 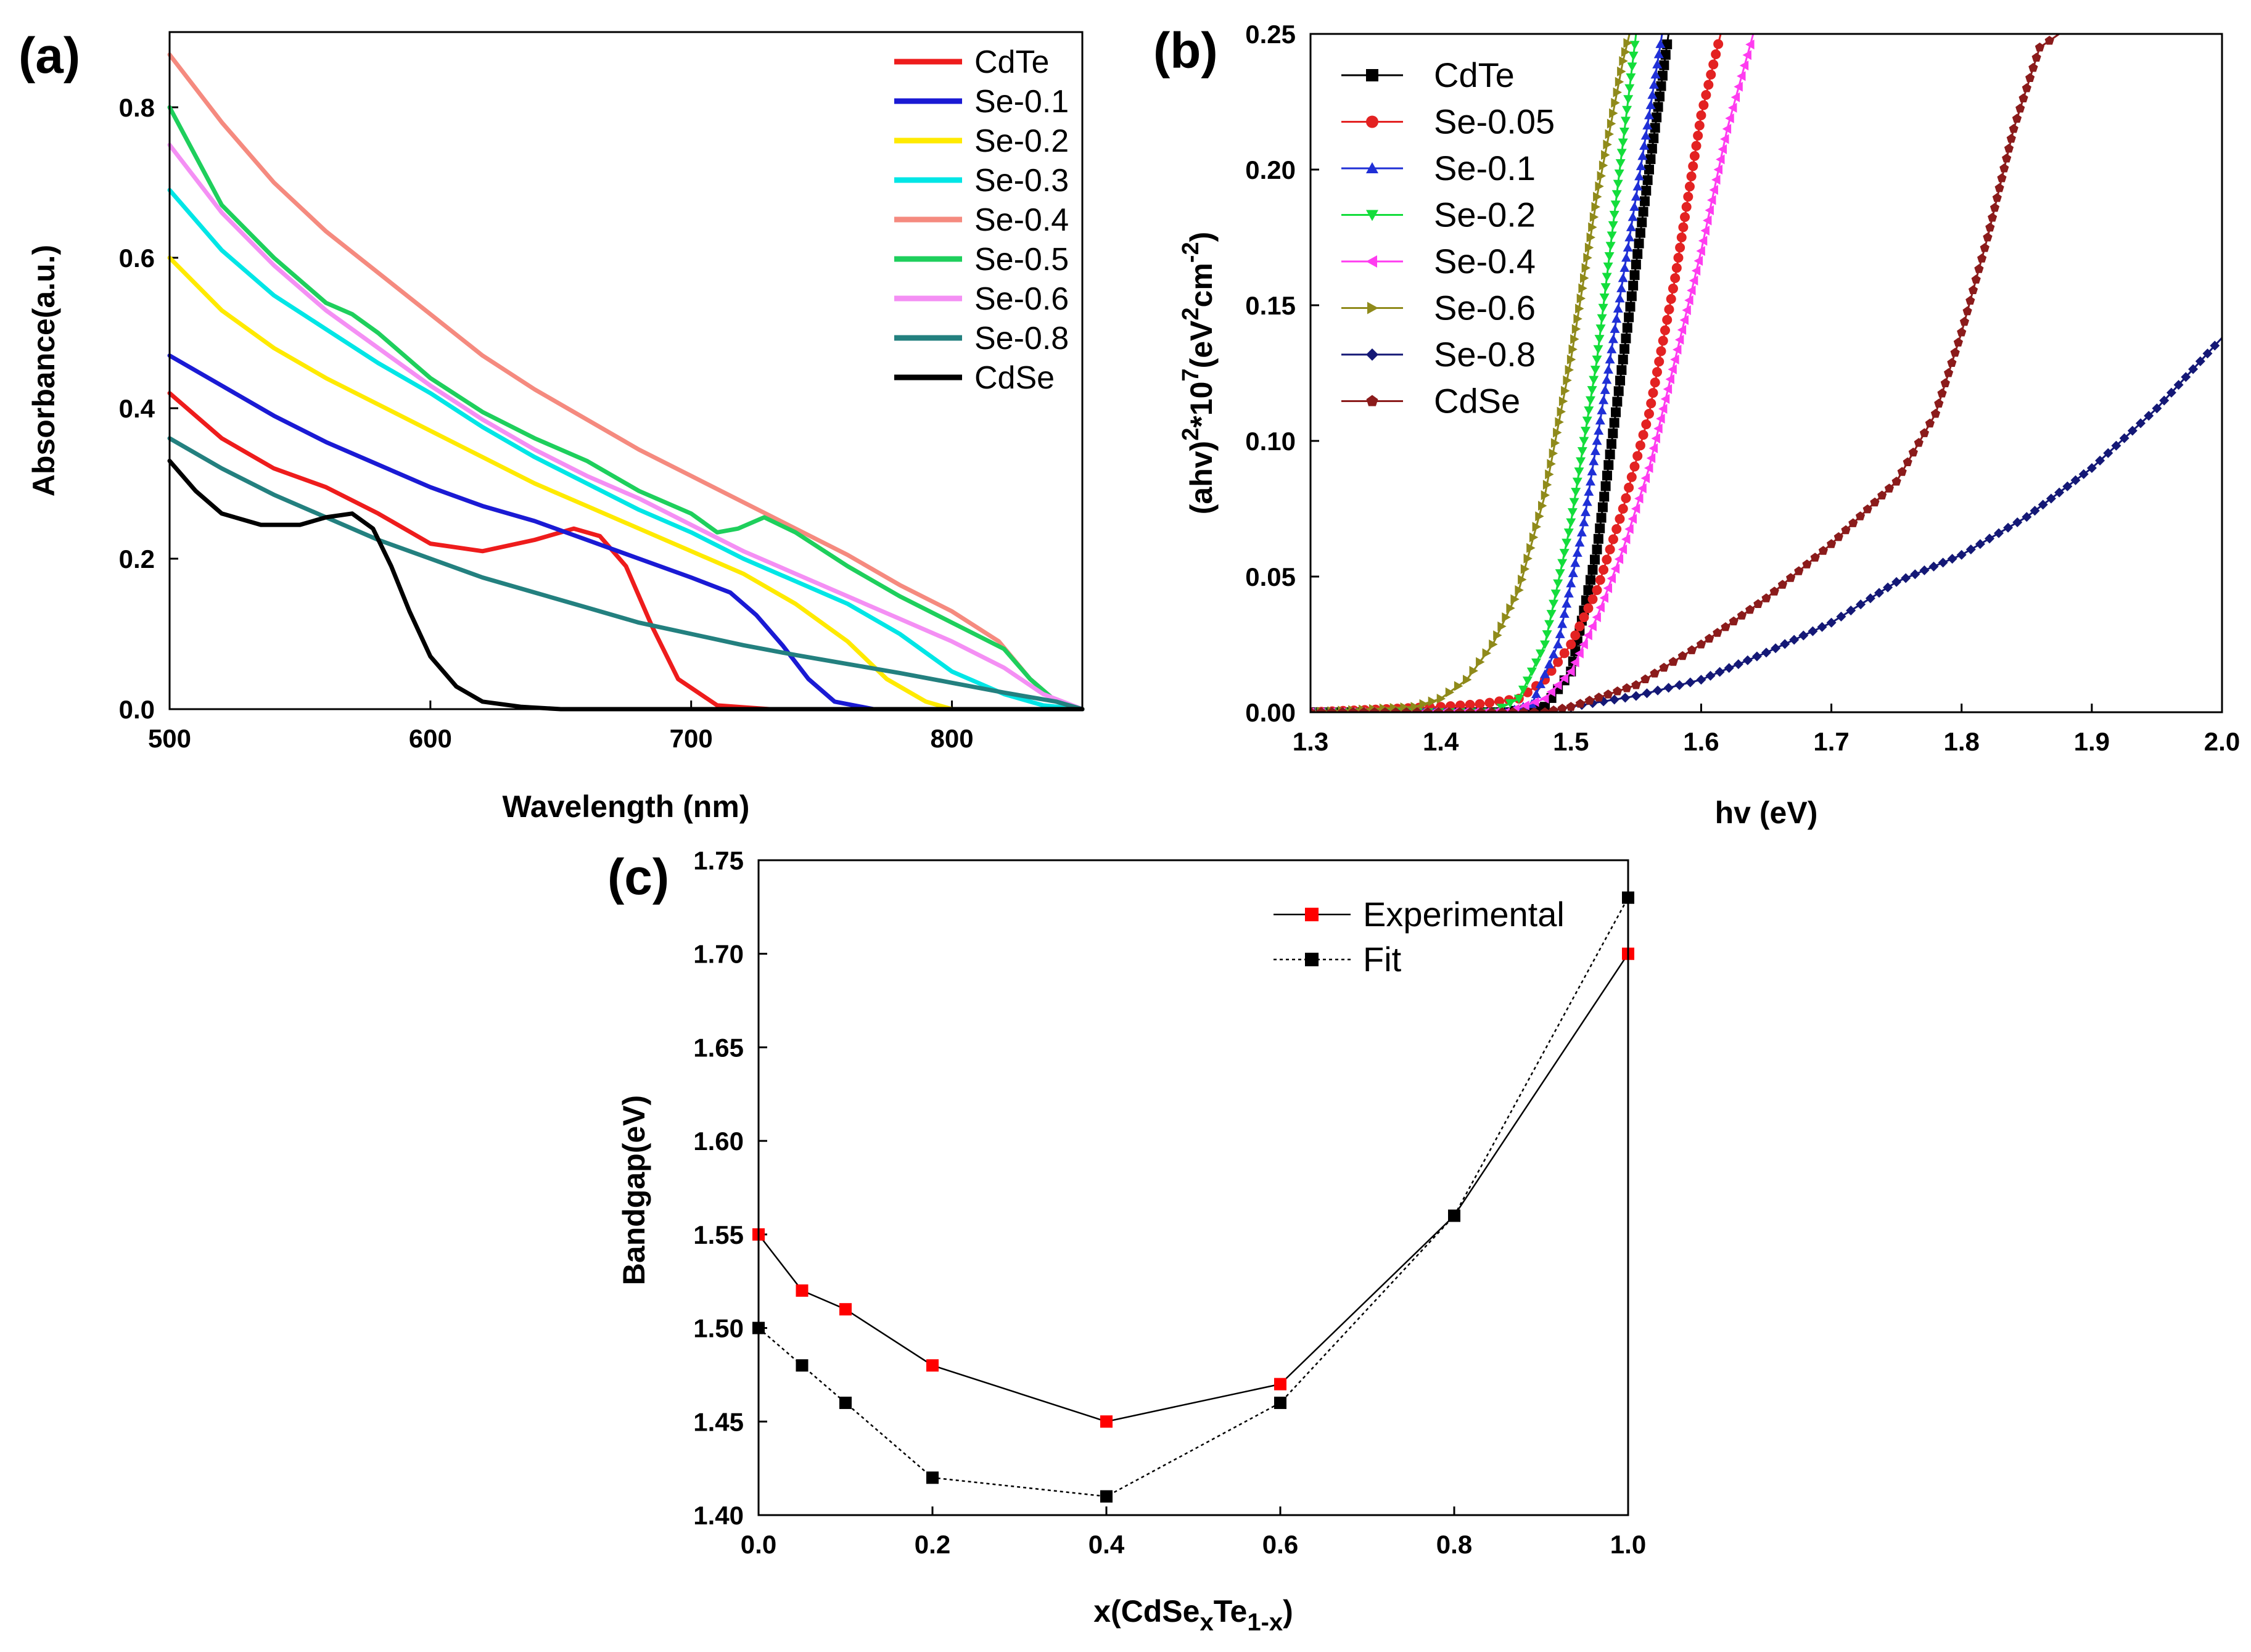 I want to click on xlab-c-part-0: x(CdSe, so click(x=1146, y=1611).